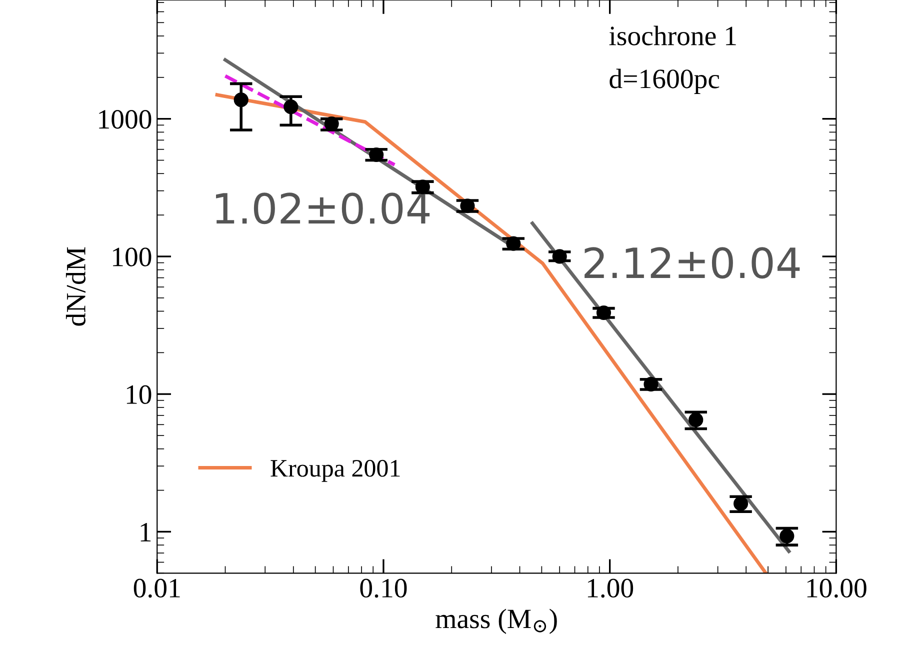 This screenshot has height=668, width=903. What do you see at coordinates (323, 208) in the screenshot?
I see `annotation: 1.02±0.04` at bounding box center [323, 208].